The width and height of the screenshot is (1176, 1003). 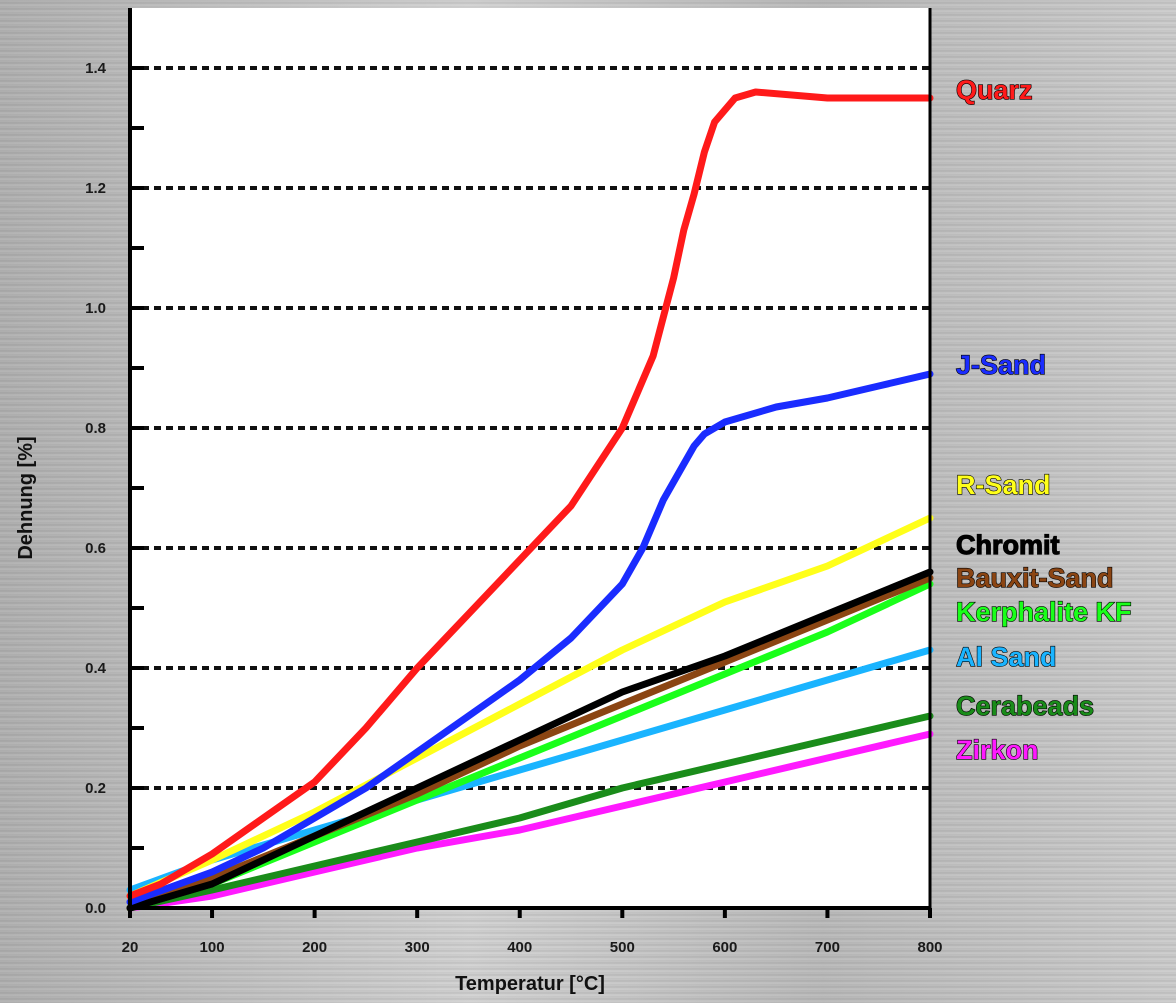 What do you see at coordinates (95, 908) in the screenshot?
I see `y-tick-label: 0.0` at bounding box center [95, 908].